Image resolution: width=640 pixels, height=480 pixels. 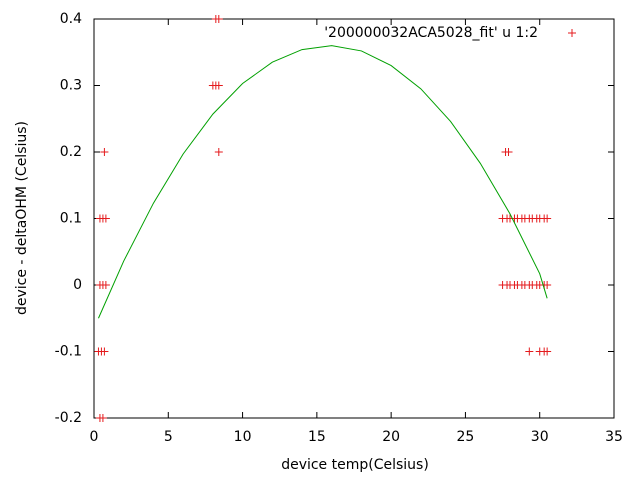 I want to click on x-tick-label: 0, so click(x=94, y=437).